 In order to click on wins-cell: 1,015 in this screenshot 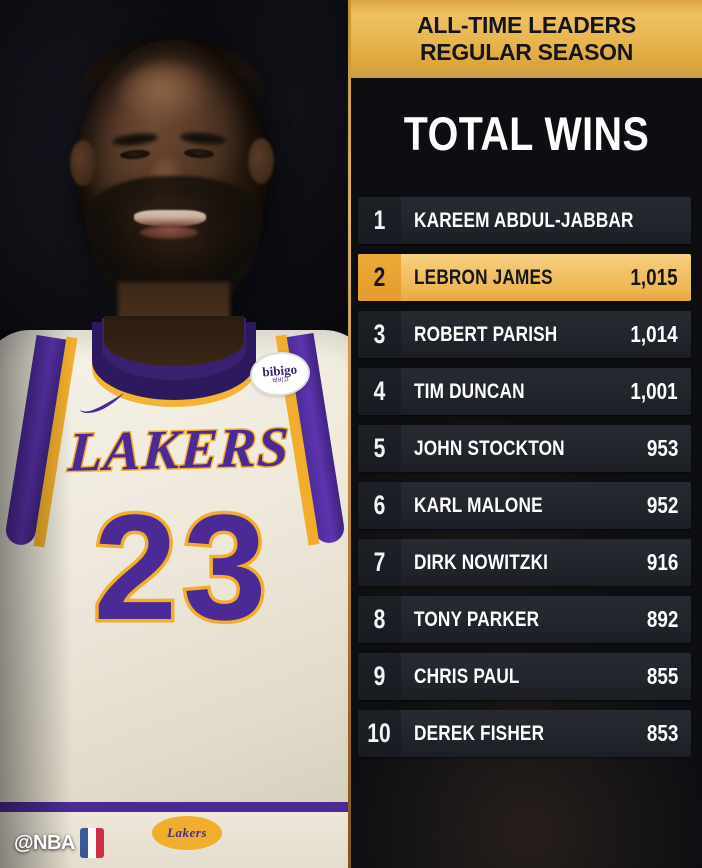, I will do `click(655, 277)`.